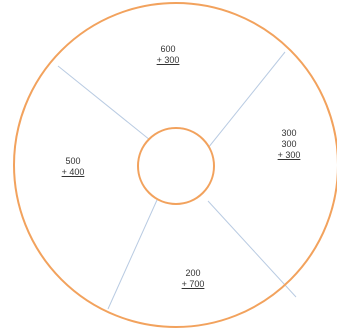 The height and width of the screenshot is (336, 337). What do you see at coordinates (73, 161) in the screenshot?
I see `left-addend-1: 500` at bounding box center [73, 161].